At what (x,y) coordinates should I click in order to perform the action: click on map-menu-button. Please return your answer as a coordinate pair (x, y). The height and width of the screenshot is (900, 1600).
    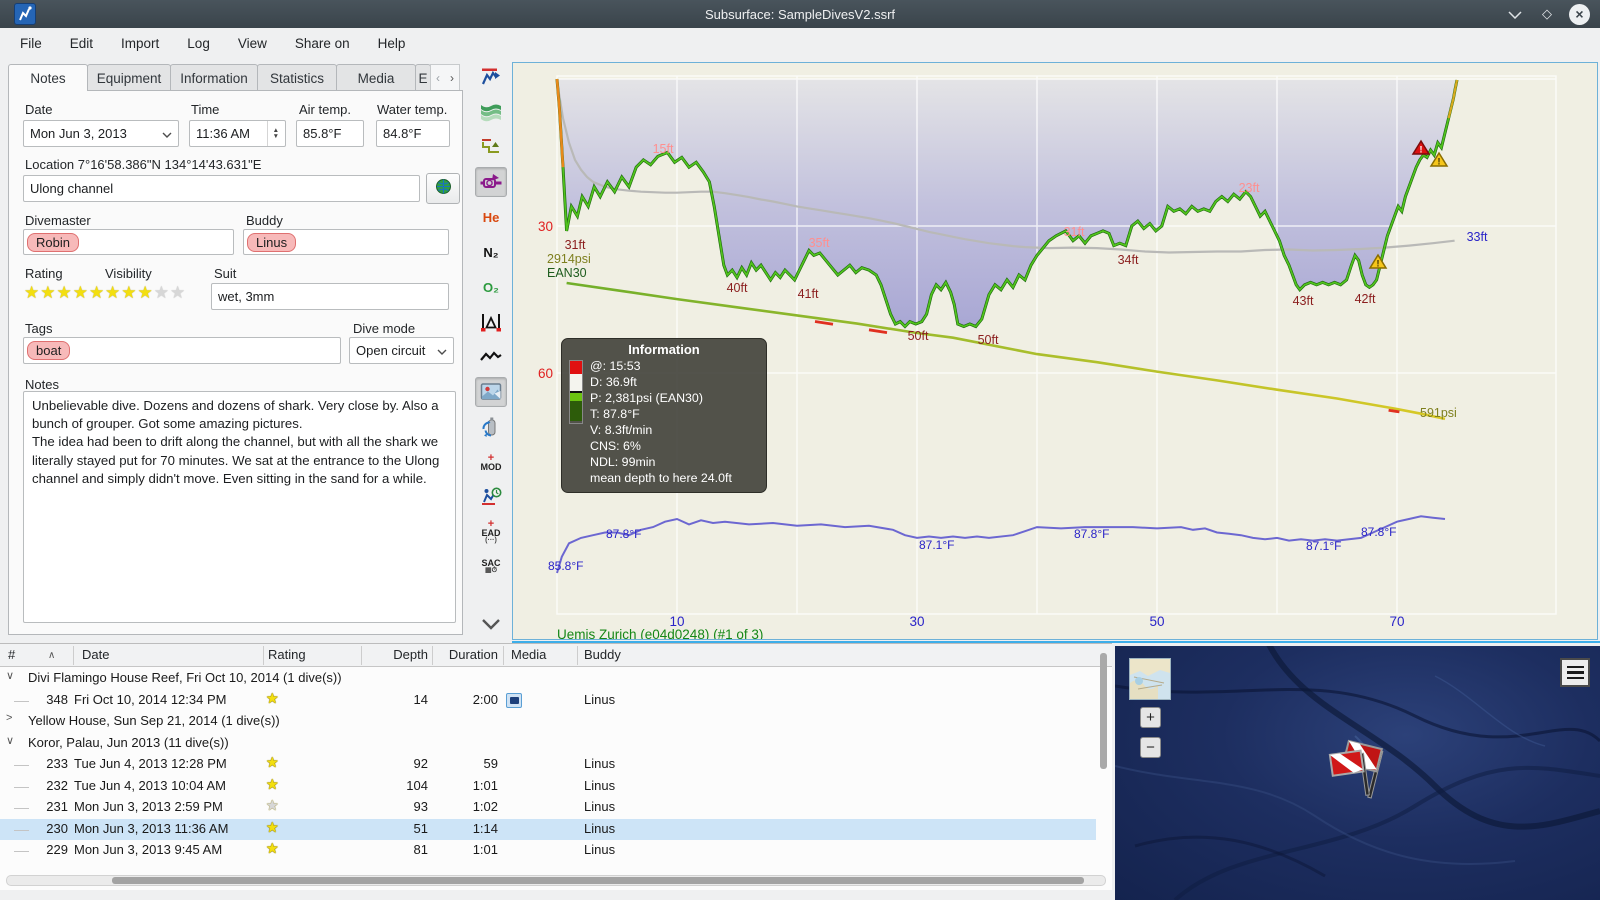
    Looking at the image, I should click on (1575, 672).